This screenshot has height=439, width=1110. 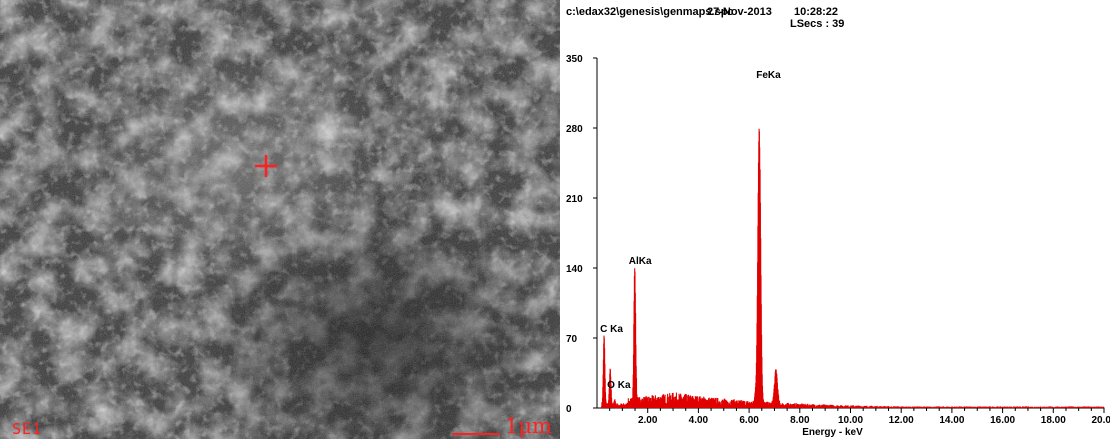 What do you see at coordinates (800, 420) in the screenshot?
I see `x-tick-label-8: 8.00` at bounding box center [800, 420].